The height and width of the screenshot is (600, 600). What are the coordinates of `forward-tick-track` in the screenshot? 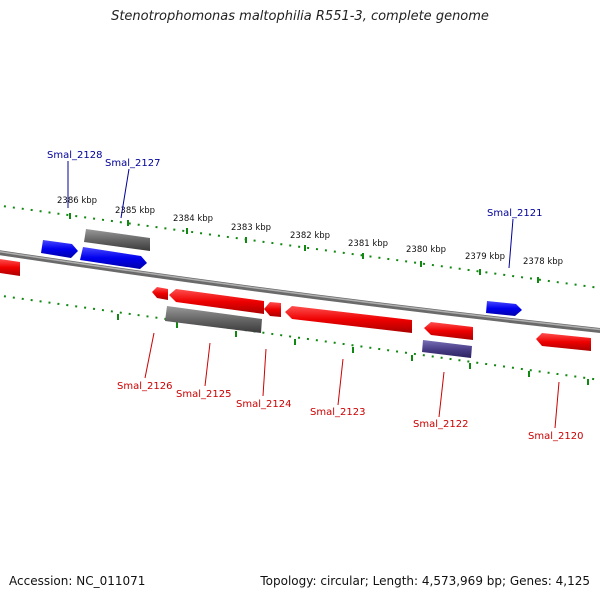 It's located at (300, 246).